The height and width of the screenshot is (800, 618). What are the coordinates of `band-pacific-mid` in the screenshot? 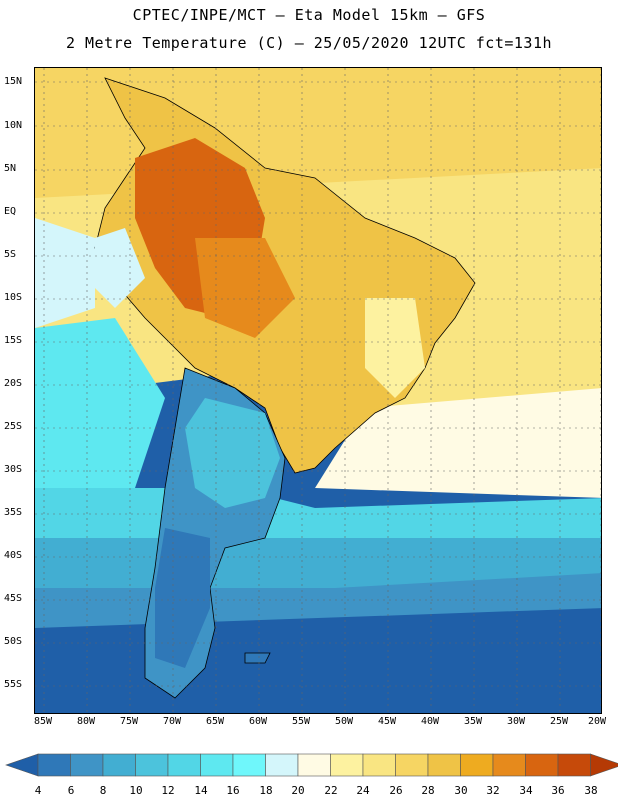 It's located at (100, 403).